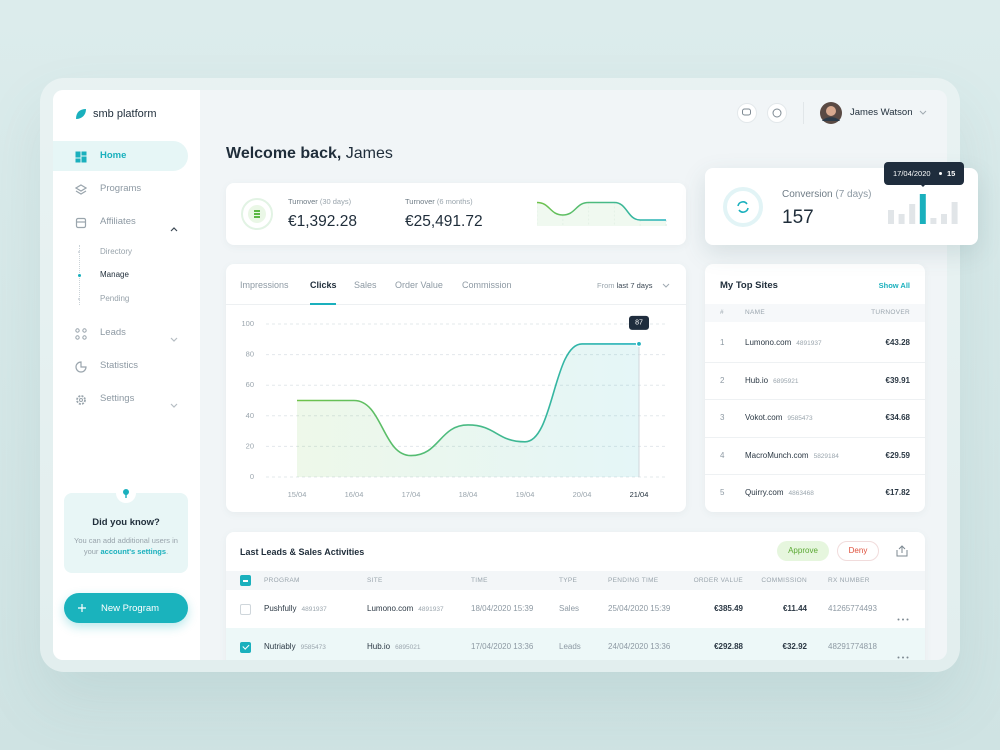  What do you see at coordinates (606, 285) in the screenshot?
I see `range-prefix: From` at bounding box center [606, 285].